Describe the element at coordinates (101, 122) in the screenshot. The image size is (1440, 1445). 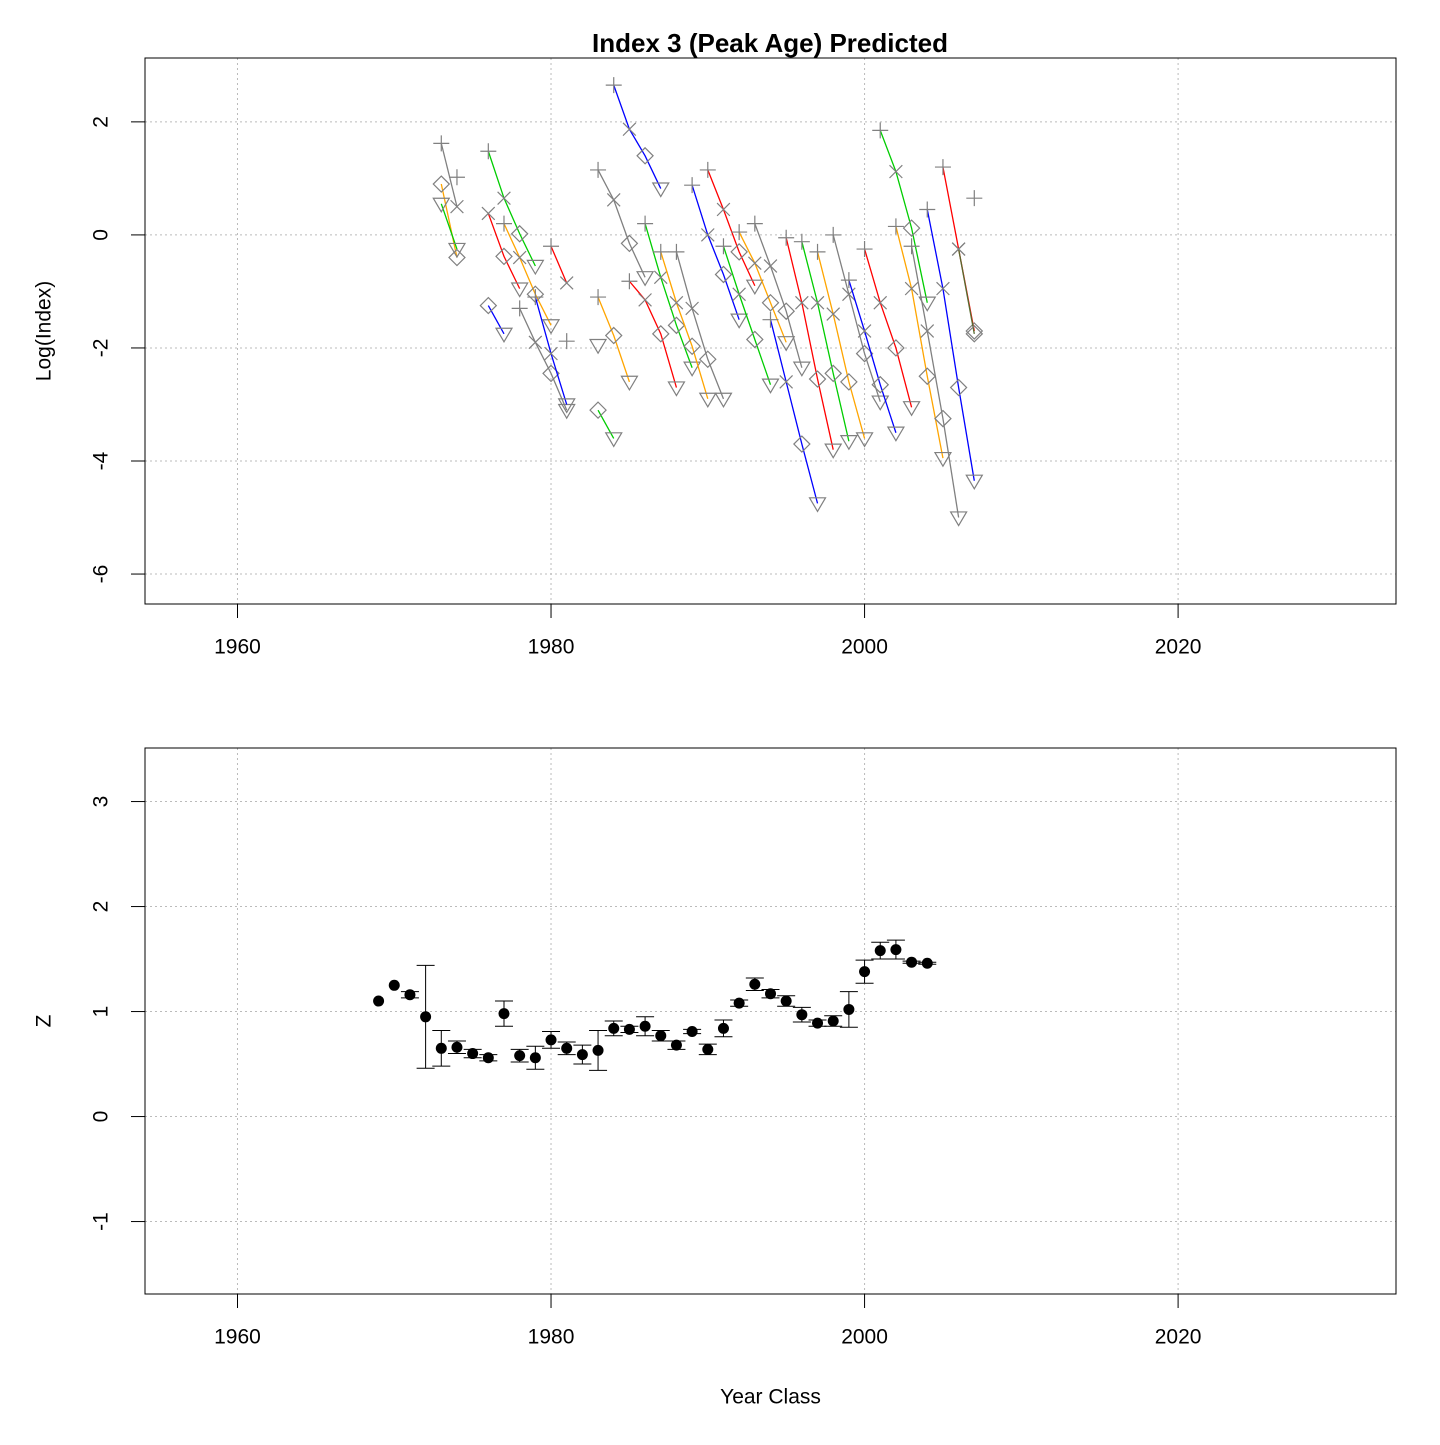
I see `y-tick-label: 2` at that location.